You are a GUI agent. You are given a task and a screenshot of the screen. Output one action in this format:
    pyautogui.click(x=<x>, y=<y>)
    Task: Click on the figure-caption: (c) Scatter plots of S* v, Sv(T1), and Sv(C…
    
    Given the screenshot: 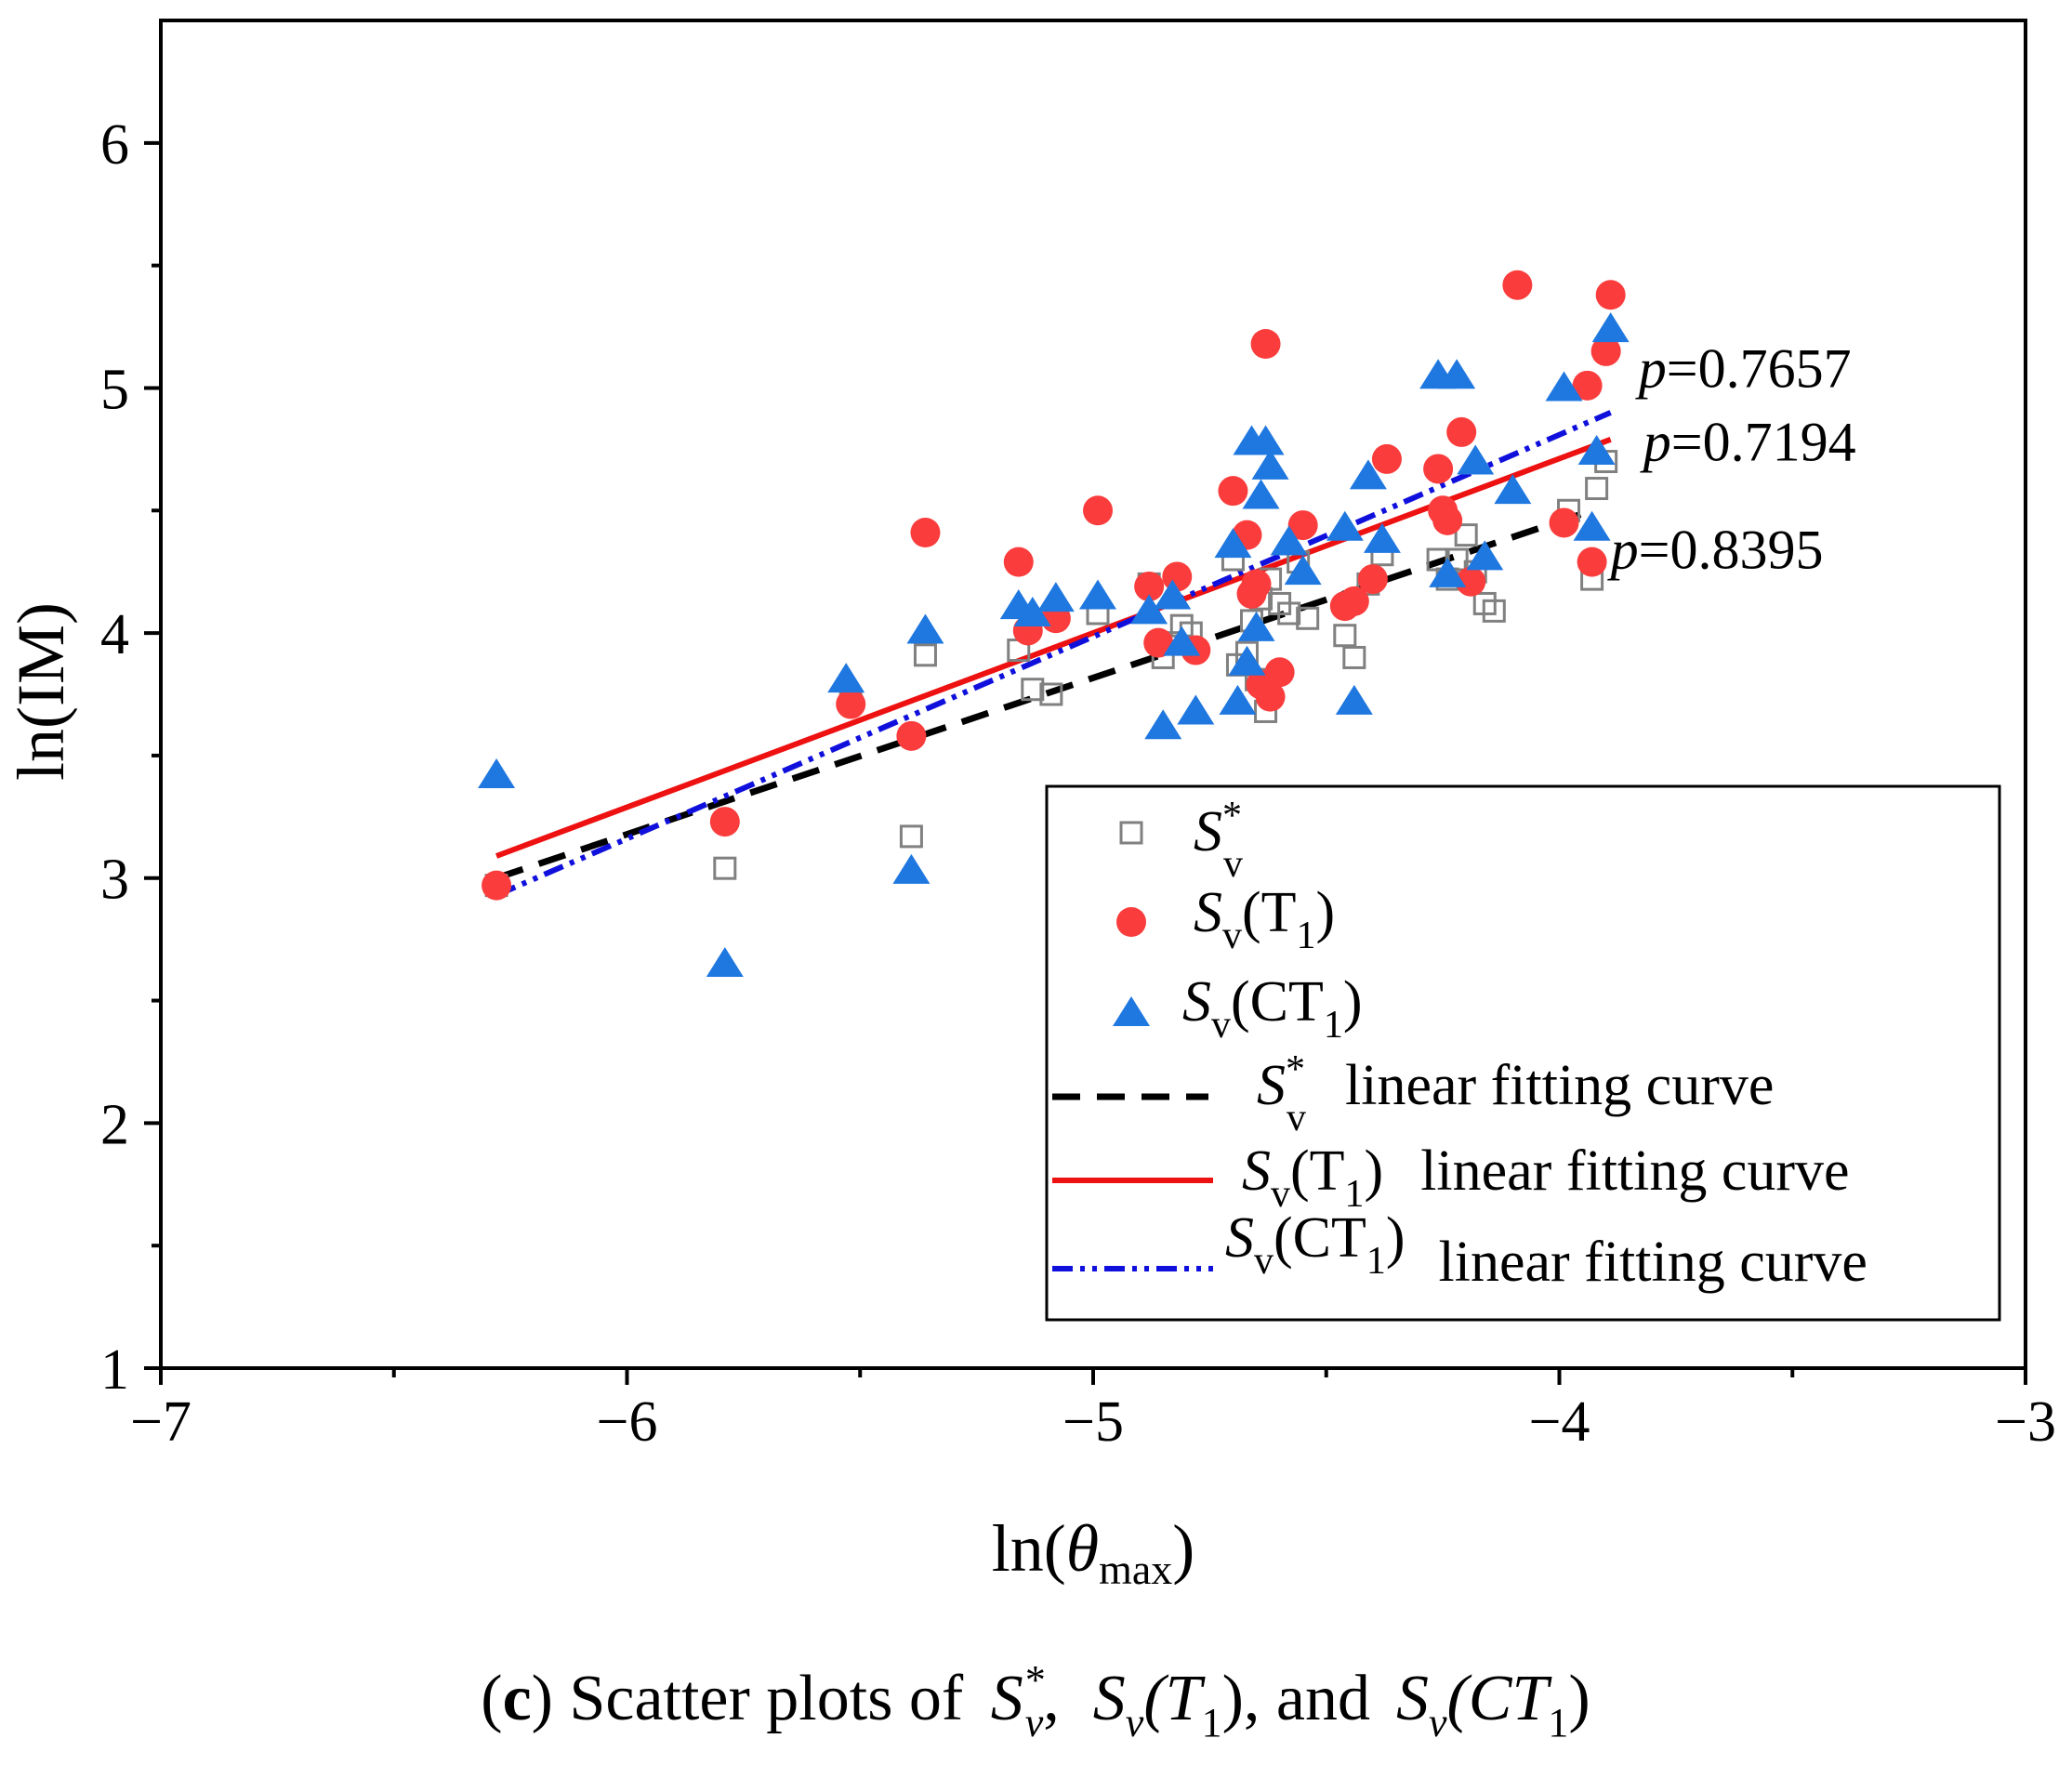 What is the action you would take?
    pyautogui.click(x=1036, y=1701)
    